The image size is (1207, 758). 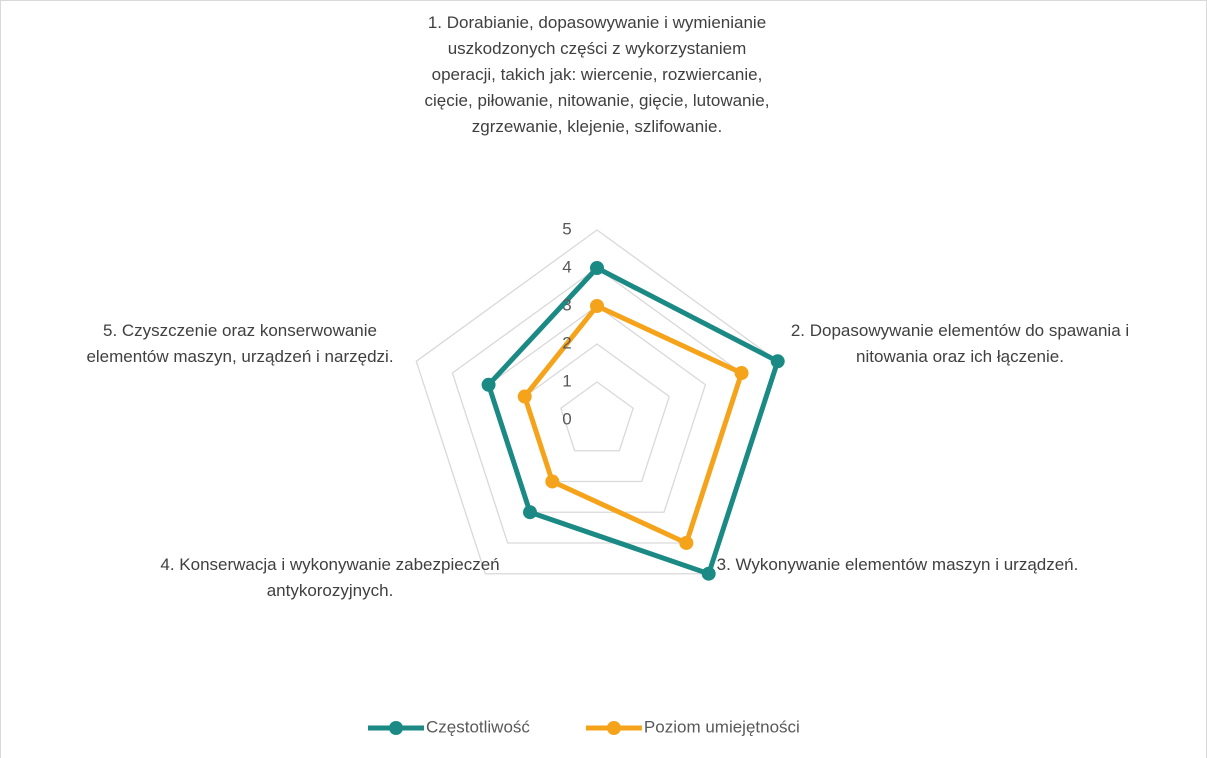 I want to click on legend-label: Poziom umiejętności, so click(x=722, y=726).